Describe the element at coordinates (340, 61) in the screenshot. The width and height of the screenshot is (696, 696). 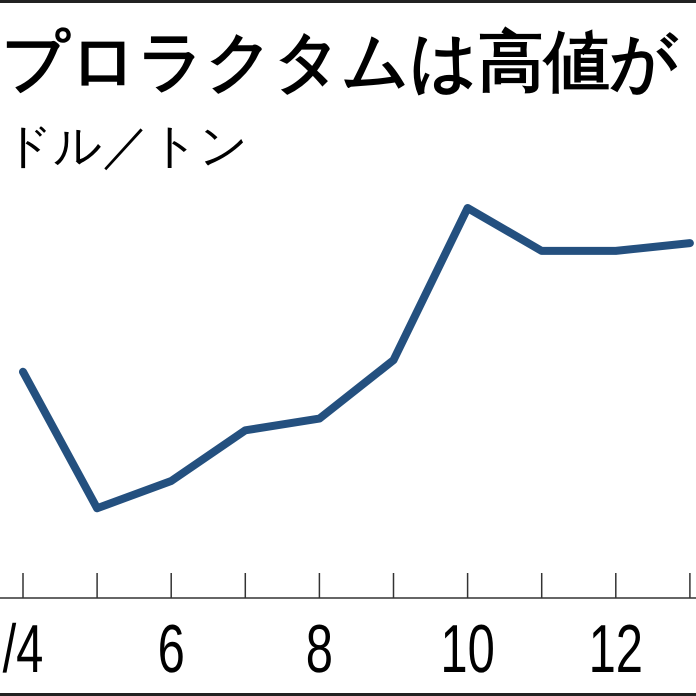
I see `chart-title: プロラクタムは高値が` at that location.